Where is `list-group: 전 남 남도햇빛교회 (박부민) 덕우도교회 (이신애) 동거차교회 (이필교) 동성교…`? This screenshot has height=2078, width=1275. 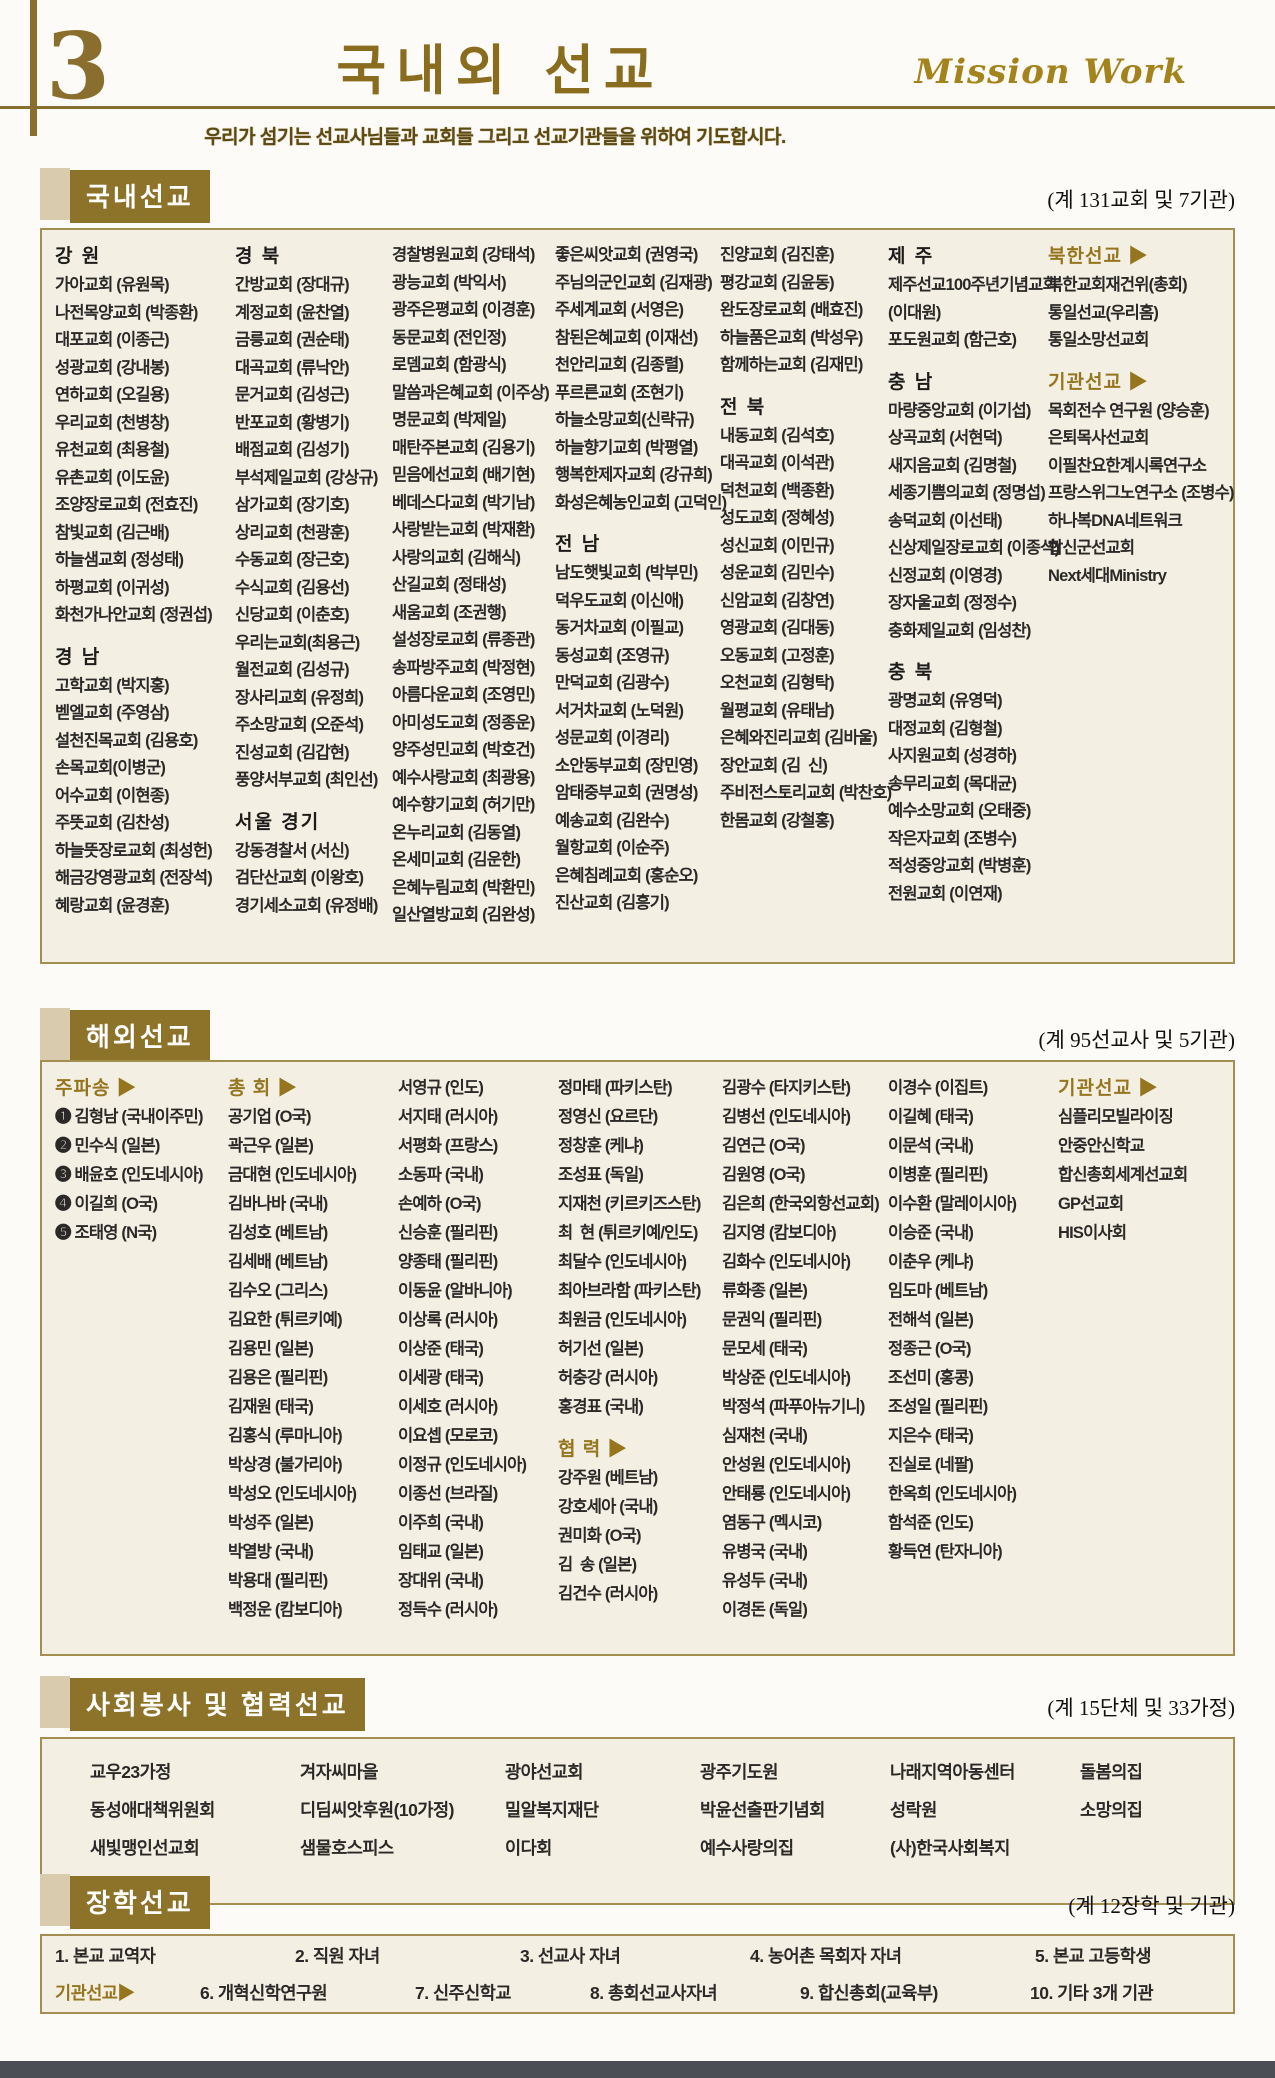 list-group: 전 남 남도햇빛교회 (박부민) 덕우도교회 (이신애) 동거차교회 (이필교) 동성교… is located at coordinates (637, 724).